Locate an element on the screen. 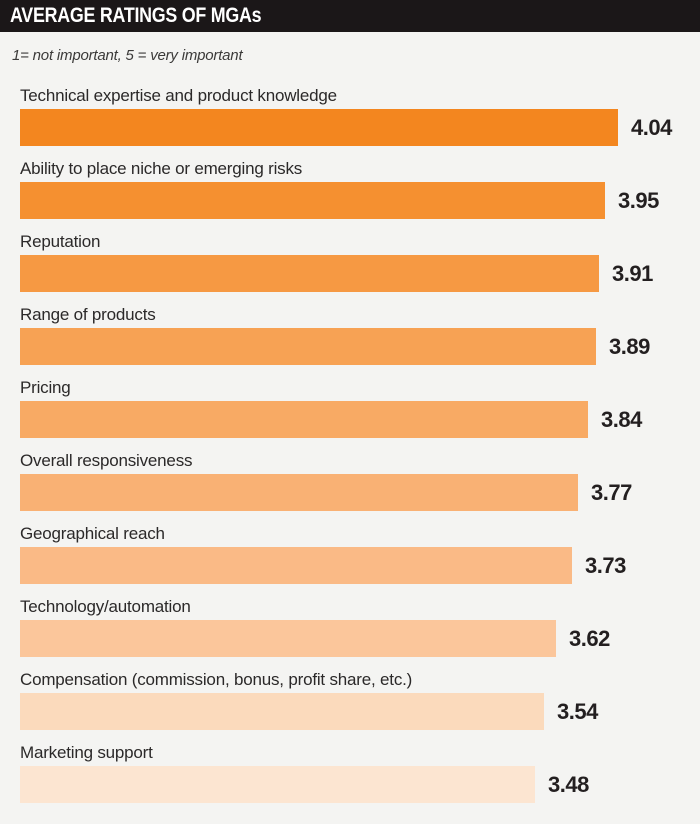 This screenshot has width=700, height=824. bar-line: 3.95 is located at coordinates (360, 200).